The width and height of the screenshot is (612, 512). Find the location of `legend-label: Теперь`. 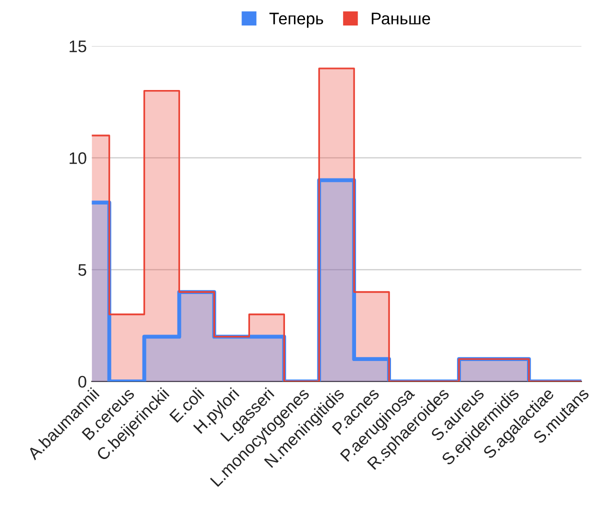

legend-label: Теперь is located at coordinates (296, 20).